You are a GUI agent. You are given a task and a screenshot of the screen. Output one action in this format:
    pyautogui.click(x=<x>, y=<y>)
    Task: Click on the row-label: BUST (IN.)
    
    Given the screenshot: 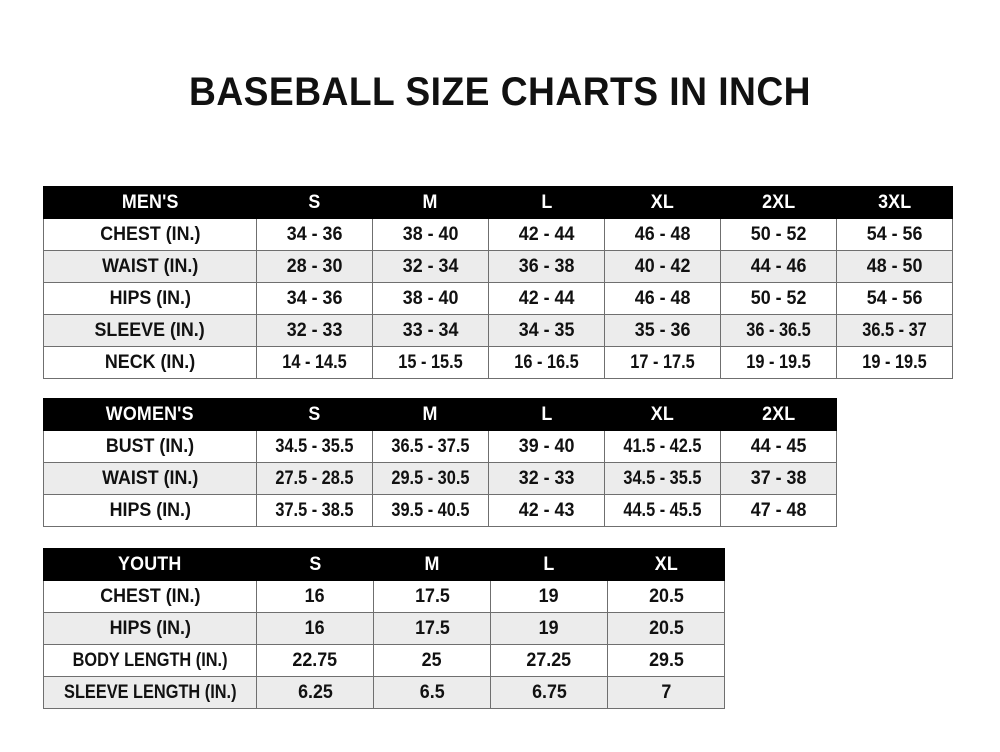 What is the action you would take?
    pyautogui.click(x=150, y=446)
    